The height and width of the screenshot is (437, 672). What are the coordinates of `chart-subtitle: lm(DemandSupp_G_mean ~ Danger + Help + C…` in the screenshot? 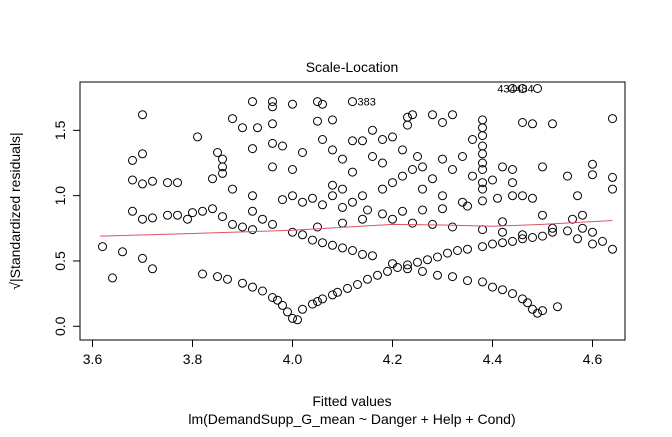 It's located at (351, 419).